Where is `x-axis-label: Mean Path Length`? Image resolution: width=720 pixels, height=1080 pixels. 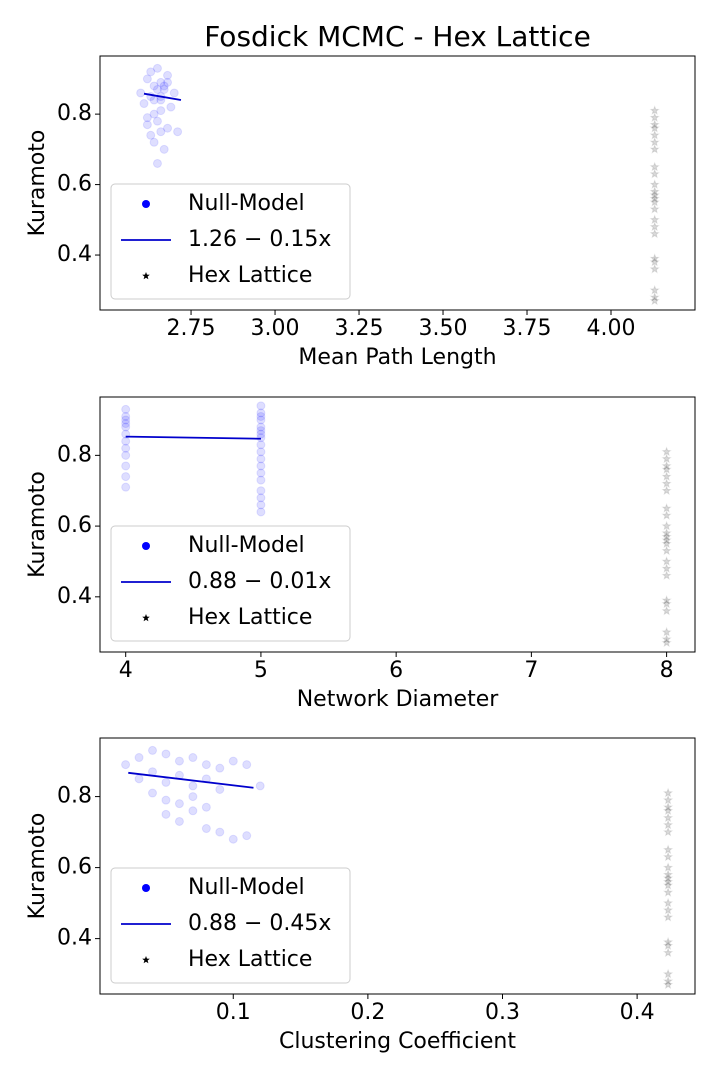 x-axis-label: Mean Path Length is located at coordinates (397, 357).